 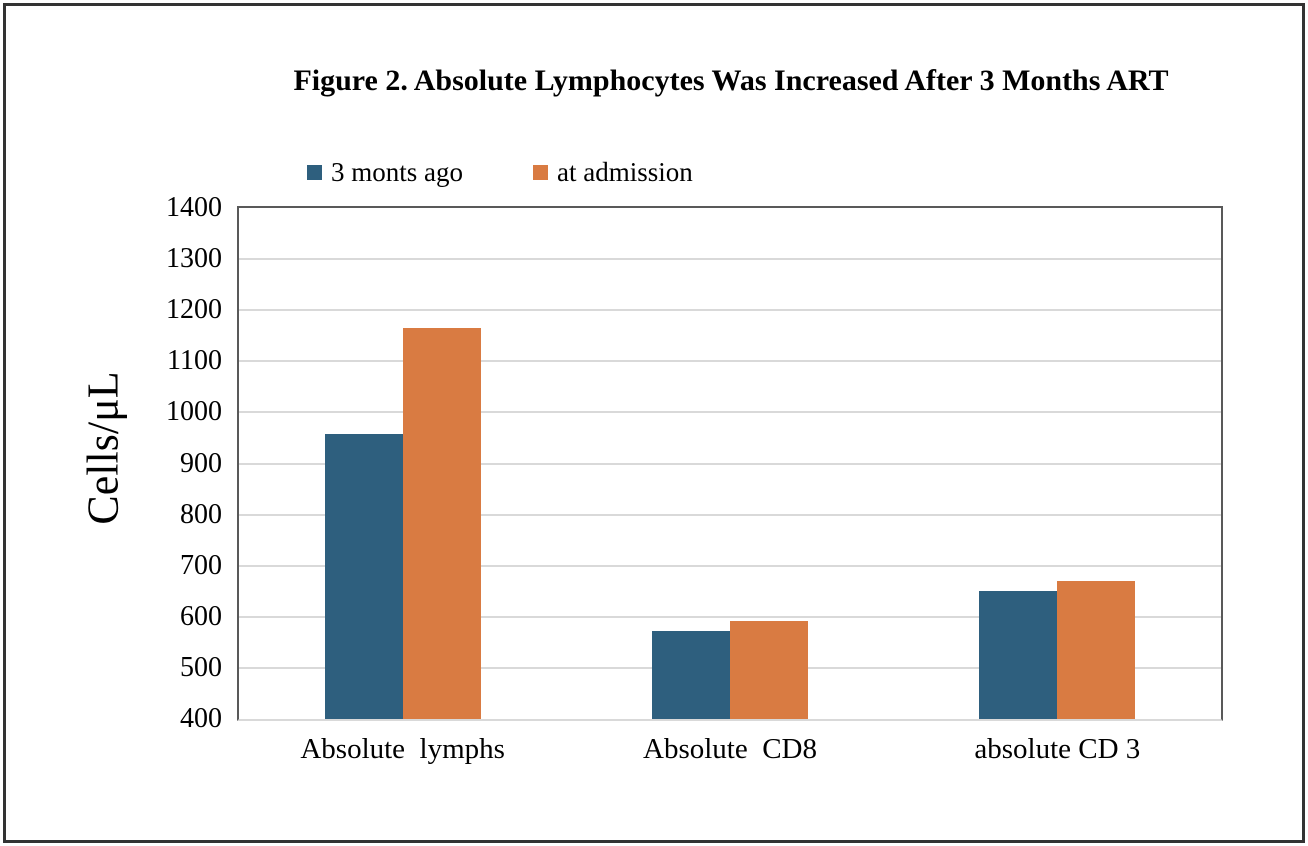 I want to click on y-tick-label: 1200, so click(x=194, y=310).